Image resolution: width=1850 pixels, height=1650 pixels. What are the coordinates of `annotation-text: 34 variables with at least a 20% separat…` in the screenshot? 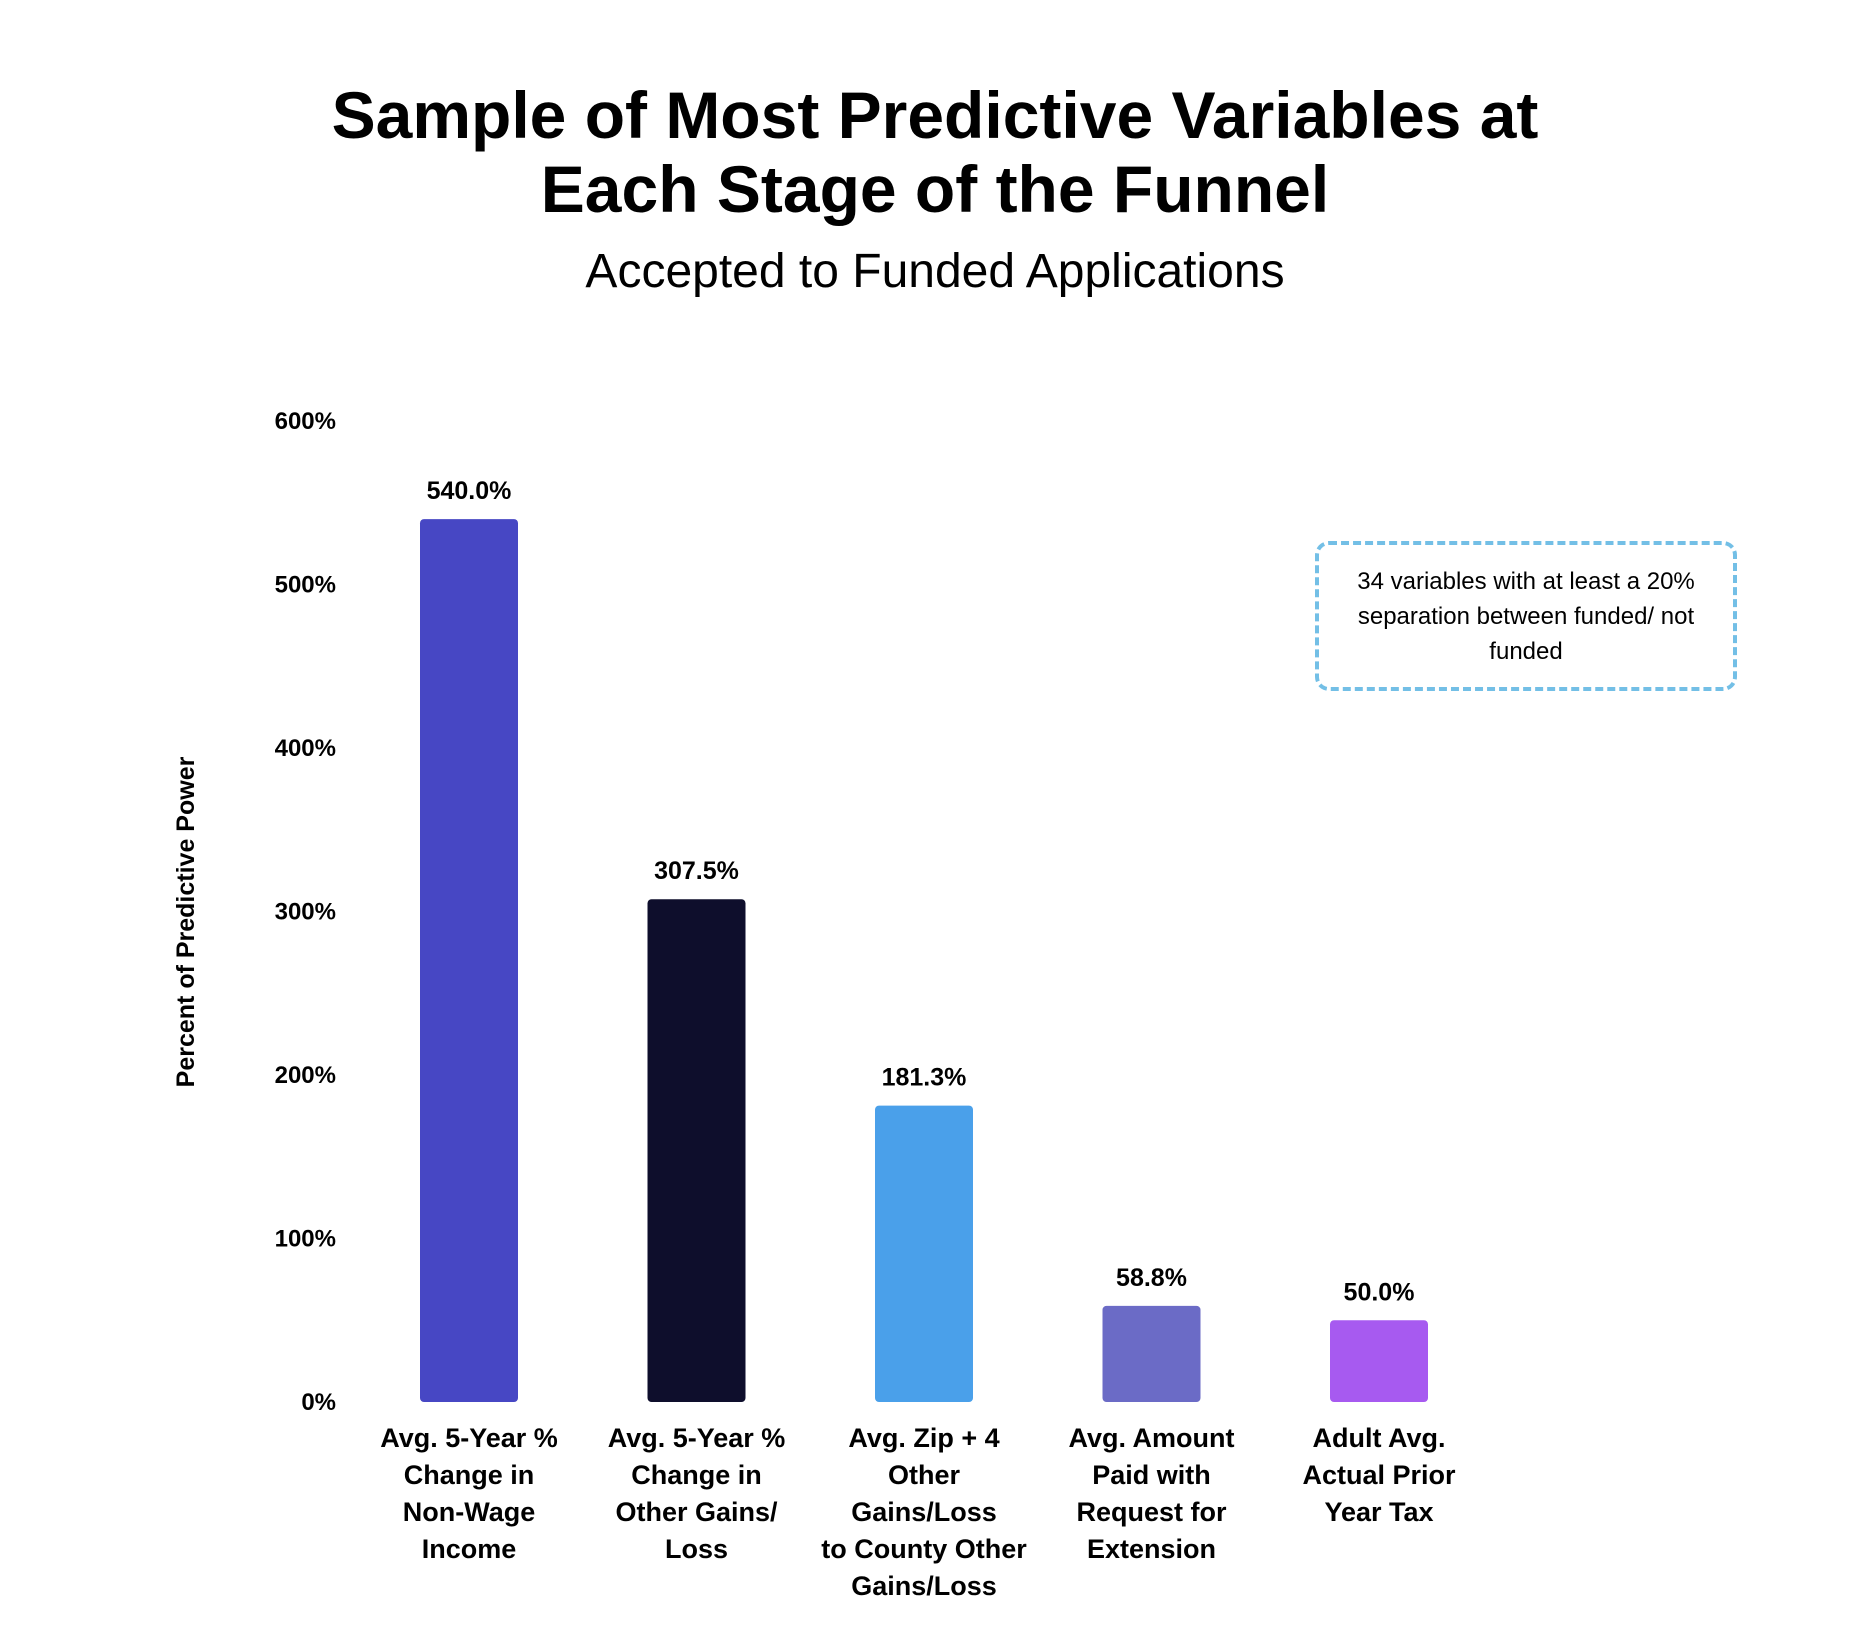 It's located at (1526, 616).